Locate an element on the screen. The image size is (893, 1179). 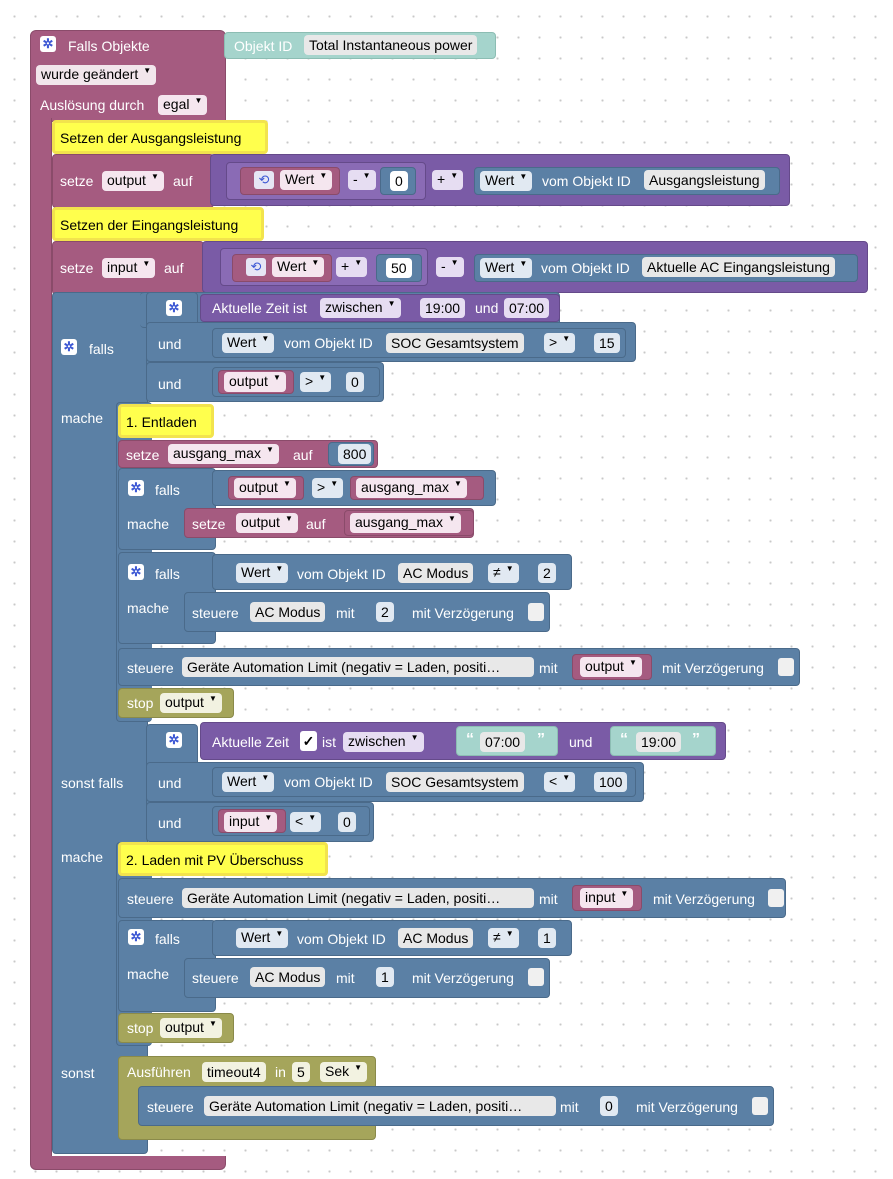
objid-value: Total Instantaneous power is located at coordinates (391, 45).